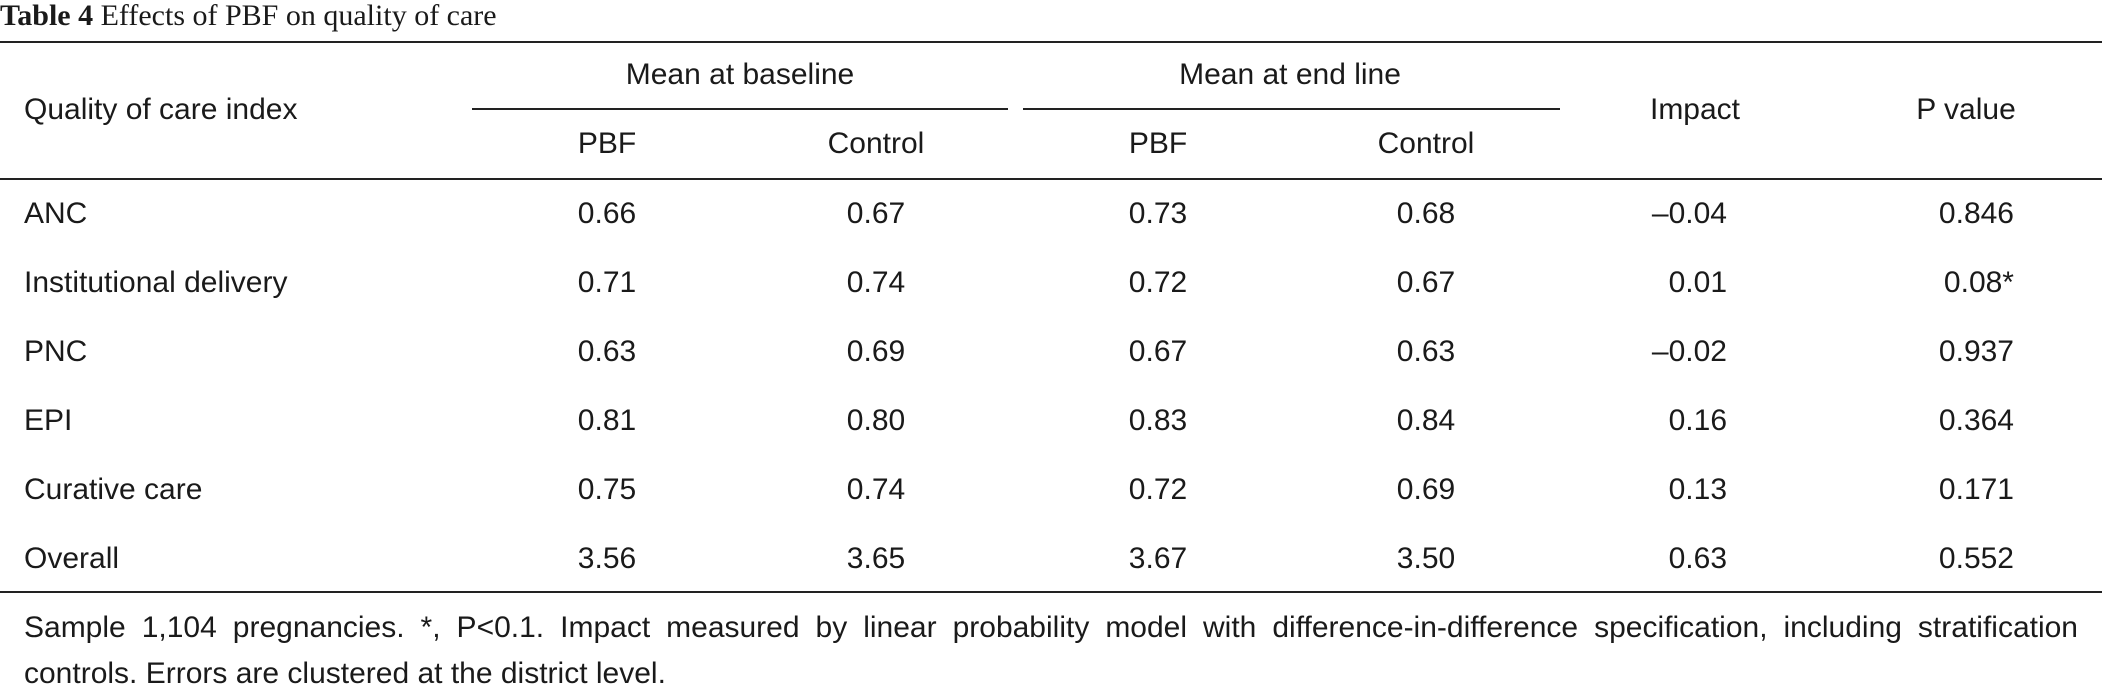  I want to click on row-label: EPI, so click(48, 420).